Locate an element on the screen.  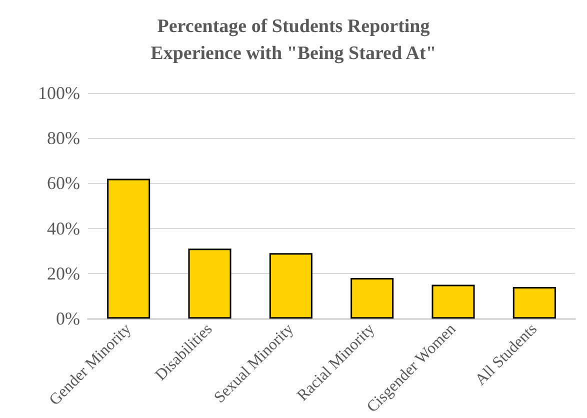
y-tick-label: 20% is located at coordinates (63, 273).